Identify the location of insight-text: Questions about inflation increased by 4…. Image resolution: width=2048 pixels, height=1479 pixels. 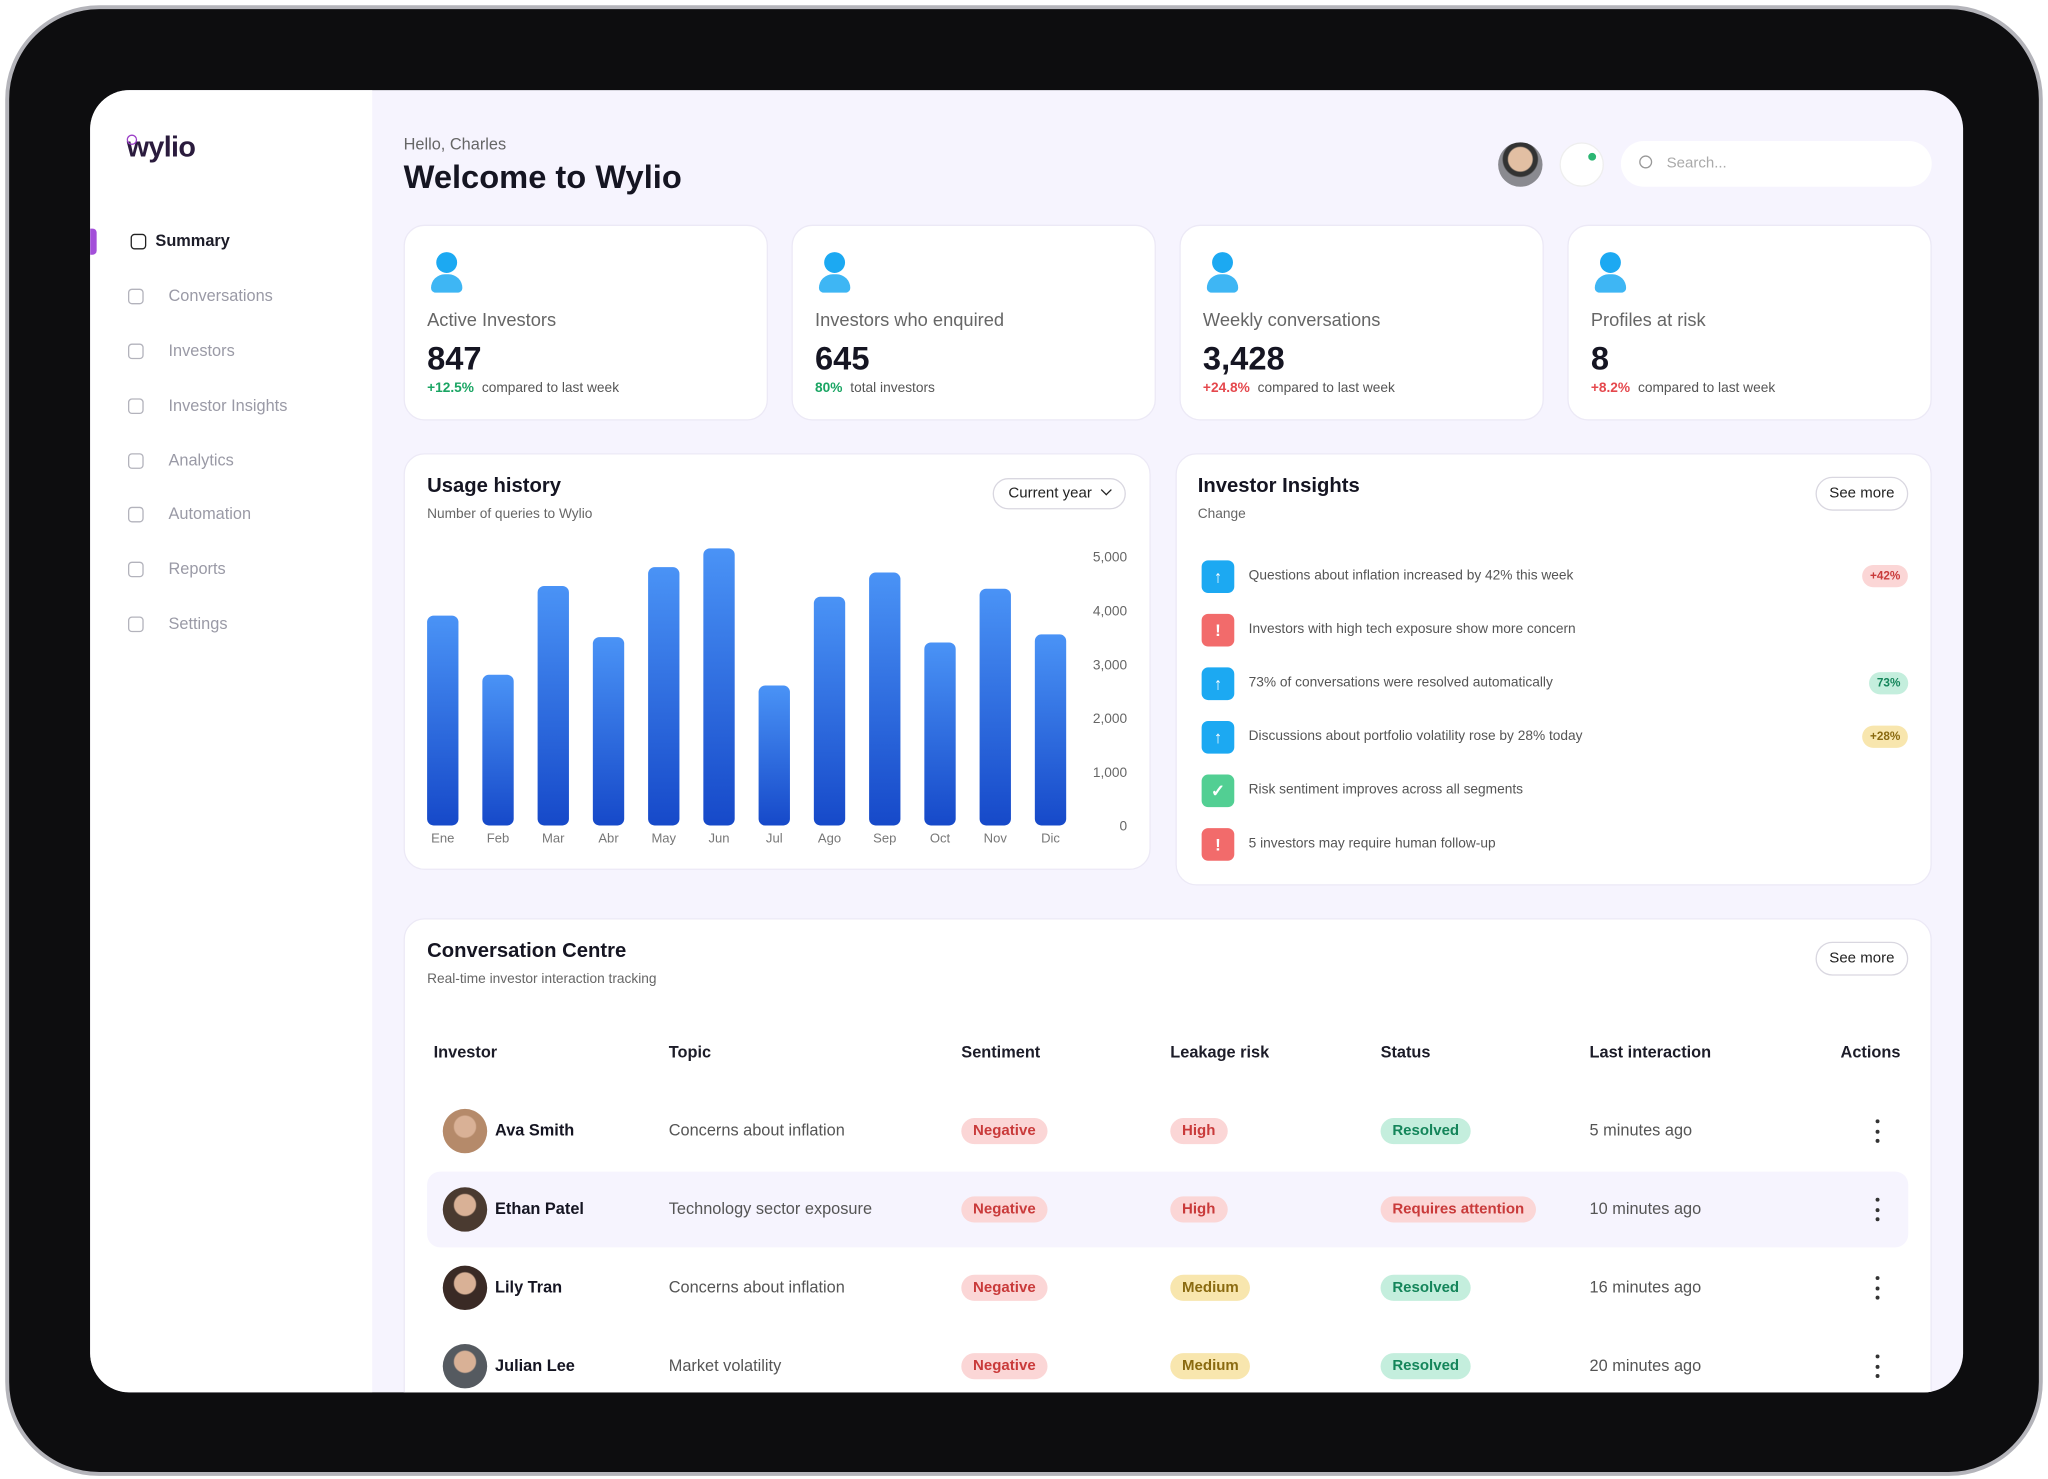
(1411, 575).